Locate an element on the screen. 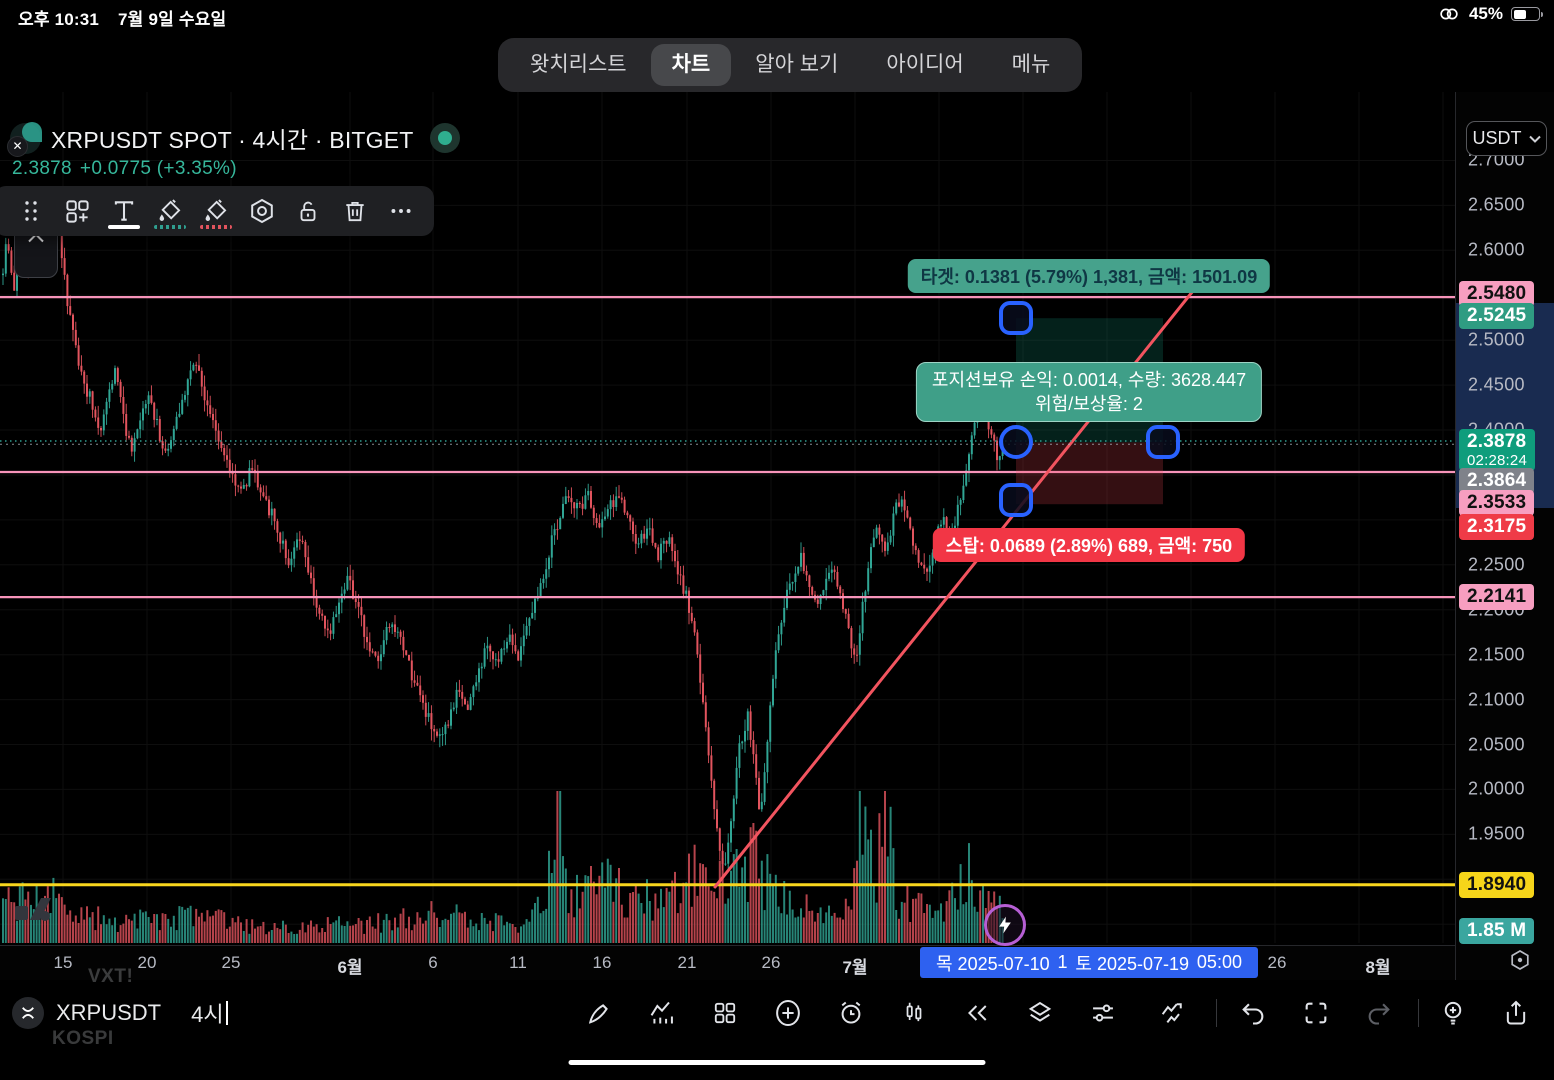 The height and width of the screenshot is (1080, 1554). grid-layouts-icon is located at coordinates (725, 1013).